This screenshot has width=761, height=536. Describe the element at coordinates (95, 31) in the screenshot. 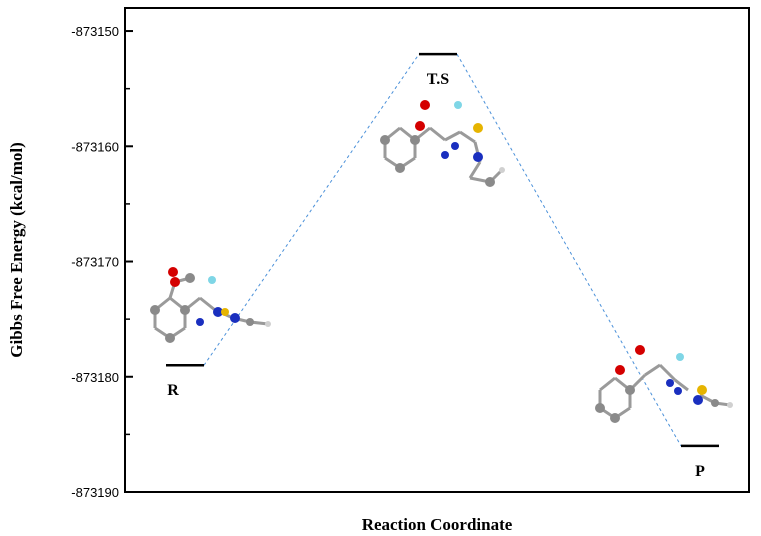

I see `y-tick-label: -873150` at that location.